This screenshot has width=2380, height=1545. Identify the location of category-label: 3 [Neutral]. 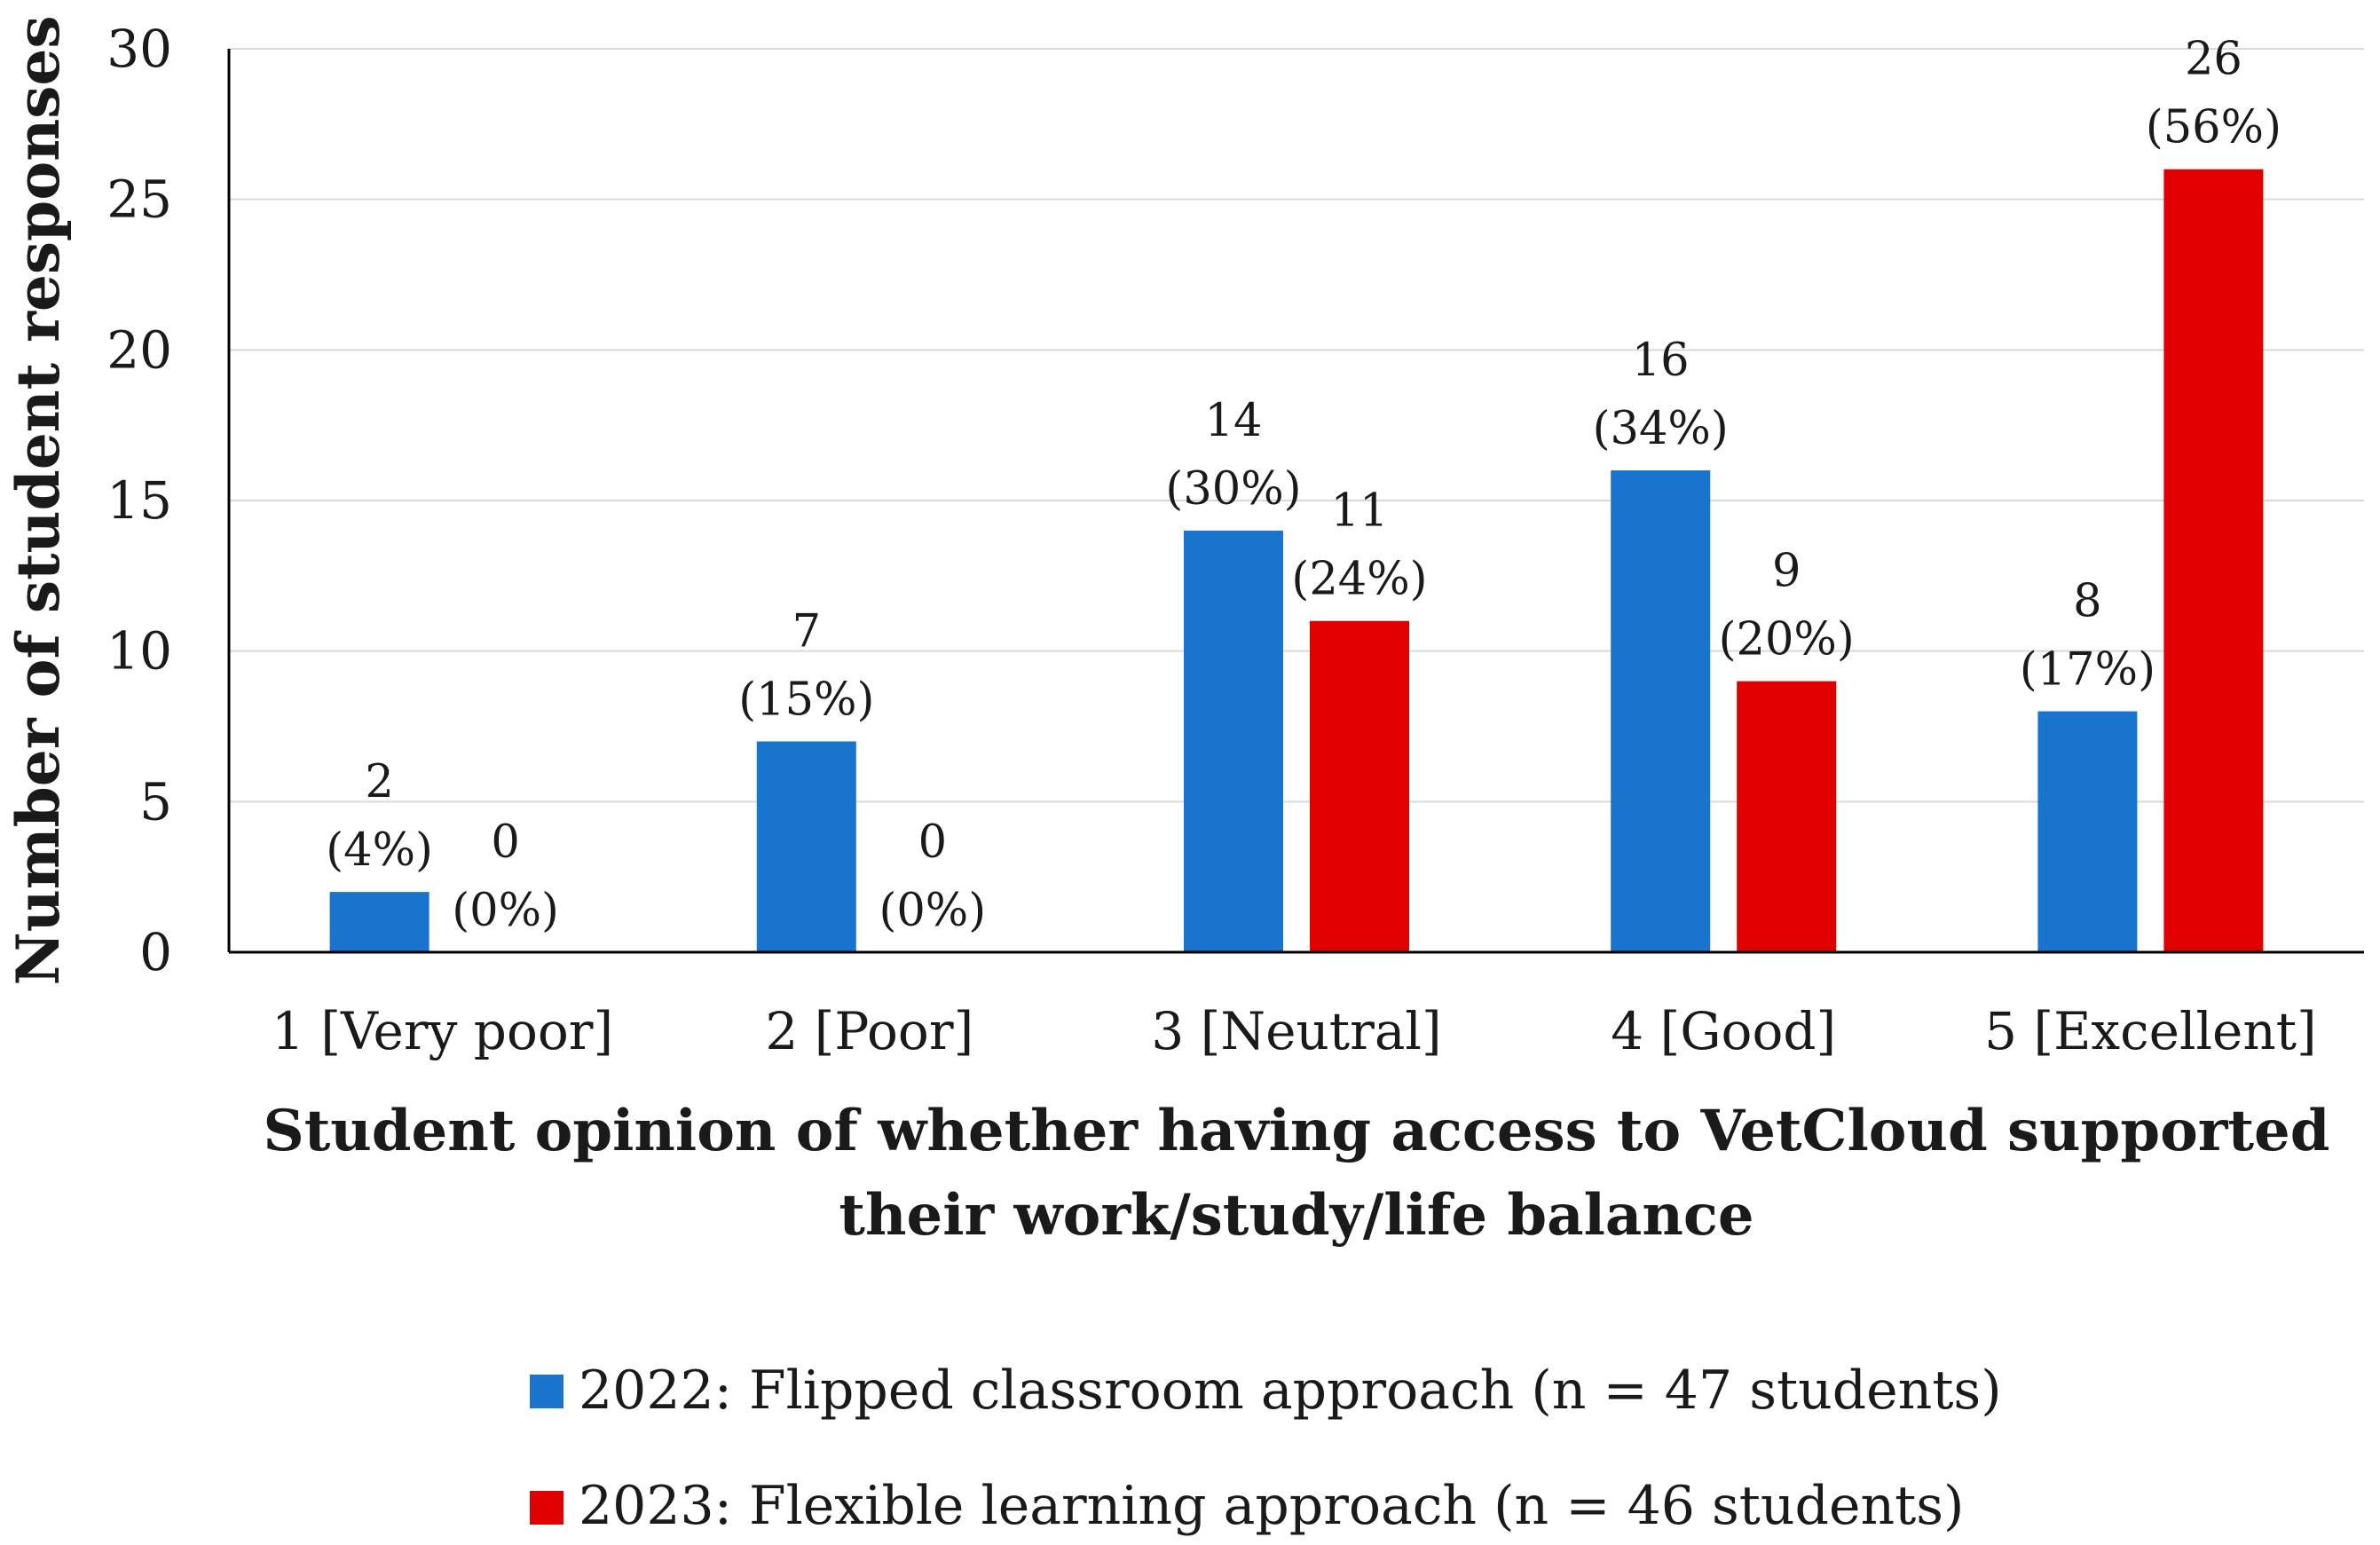
(1296, 1031).